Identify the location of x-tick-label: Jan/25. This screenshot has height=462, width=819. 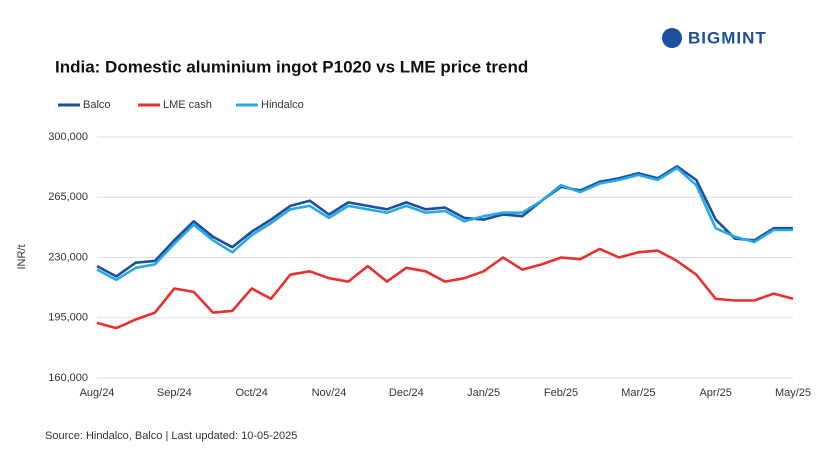
(483, 393).